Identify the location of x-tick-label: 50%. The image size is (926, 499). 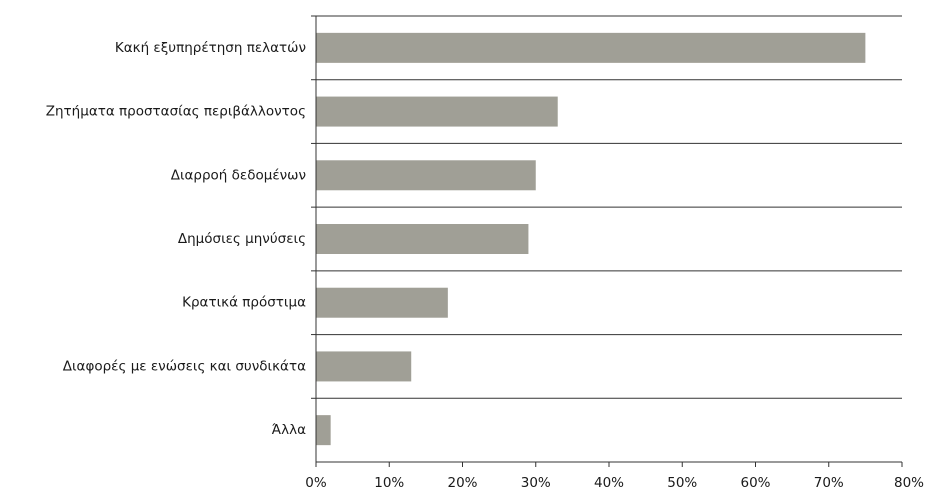
(682, 483).